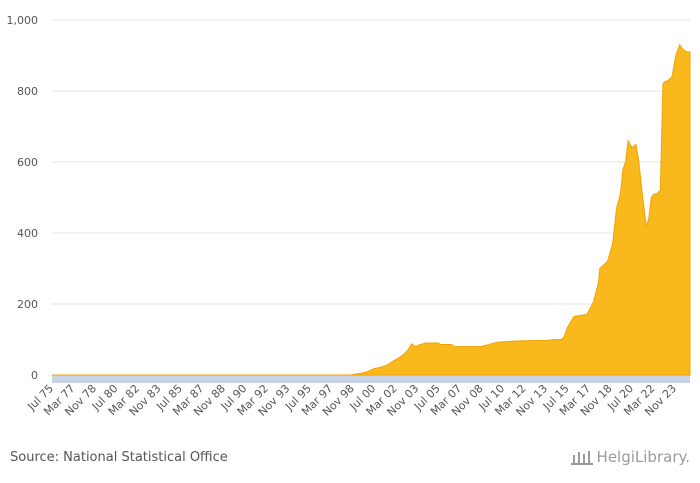 Image resolution: width=700 pixels, height=483 pixels. What do you see at coordinates (23, 198) in the screenshot?
I see `y-axis-ticks: 0 200 400 600 800 1,000` at bounding box center [23, 198].